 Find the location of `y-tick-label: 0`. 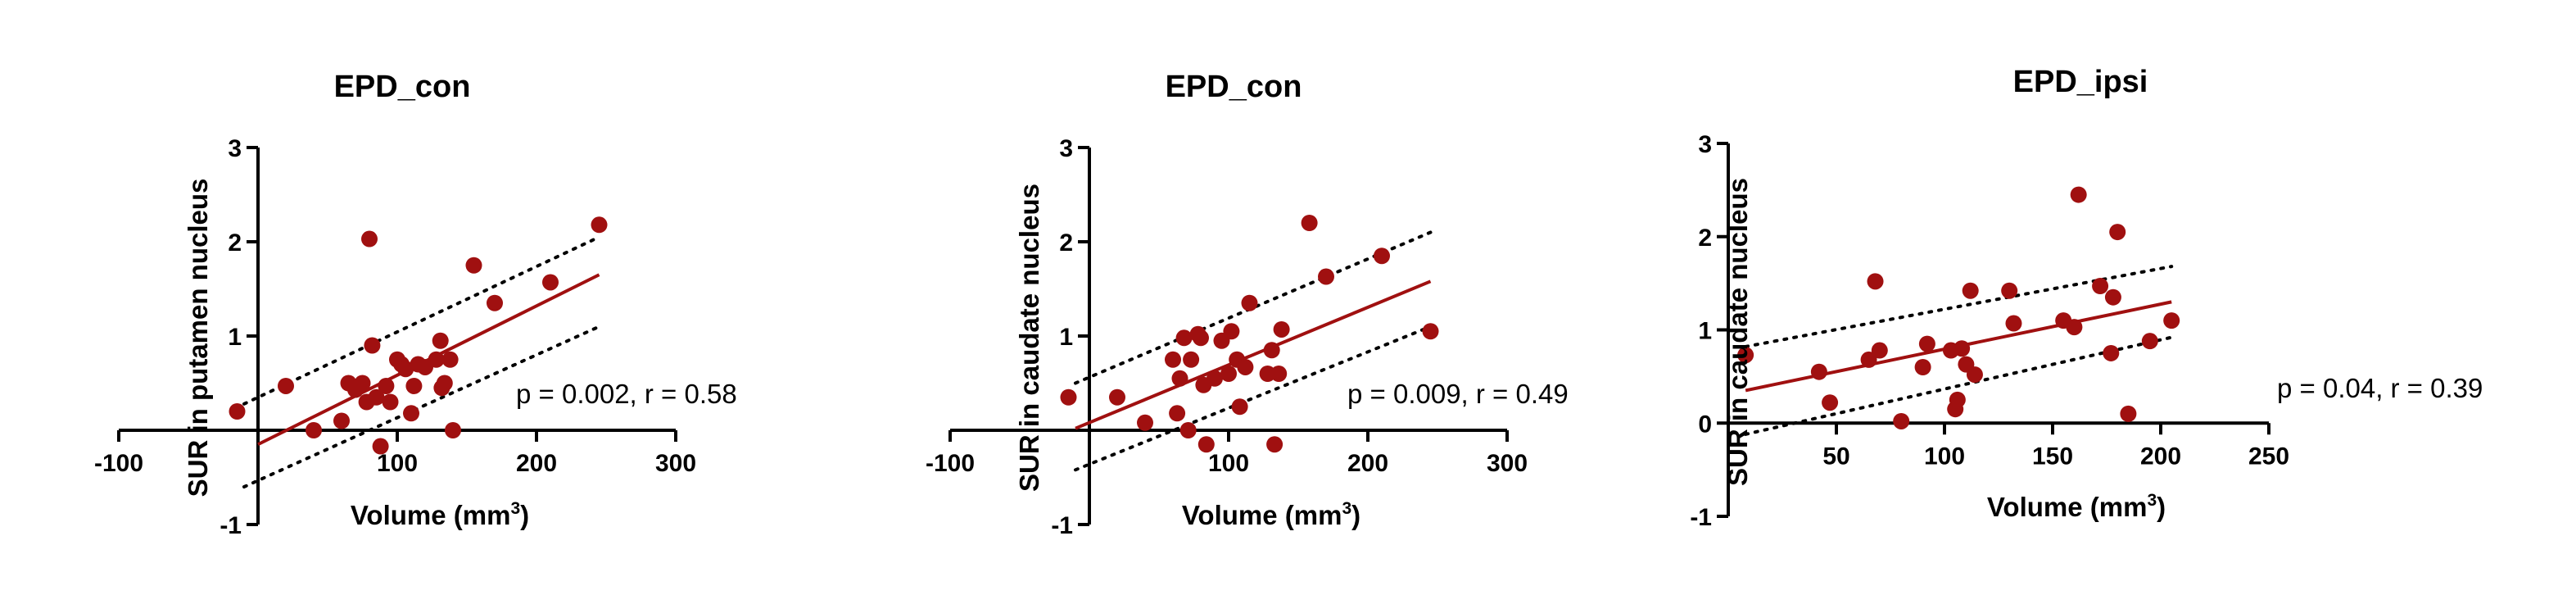

y-tick-label: 0 is located at coordinates (1705, 425).